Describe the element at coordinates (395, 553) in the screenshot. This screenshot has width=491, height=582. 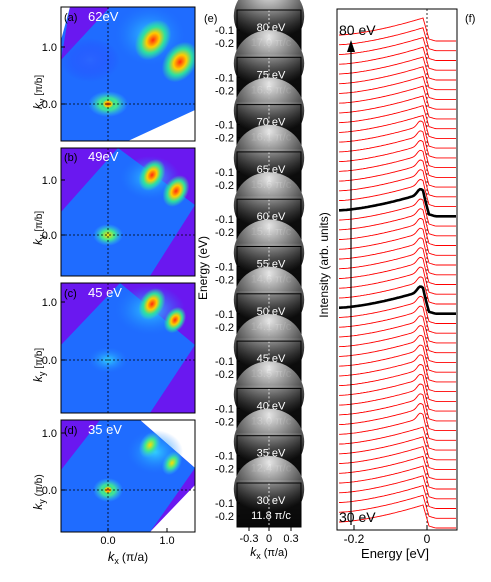
I see `edc-xlabel: Energy [eV]` at that location.